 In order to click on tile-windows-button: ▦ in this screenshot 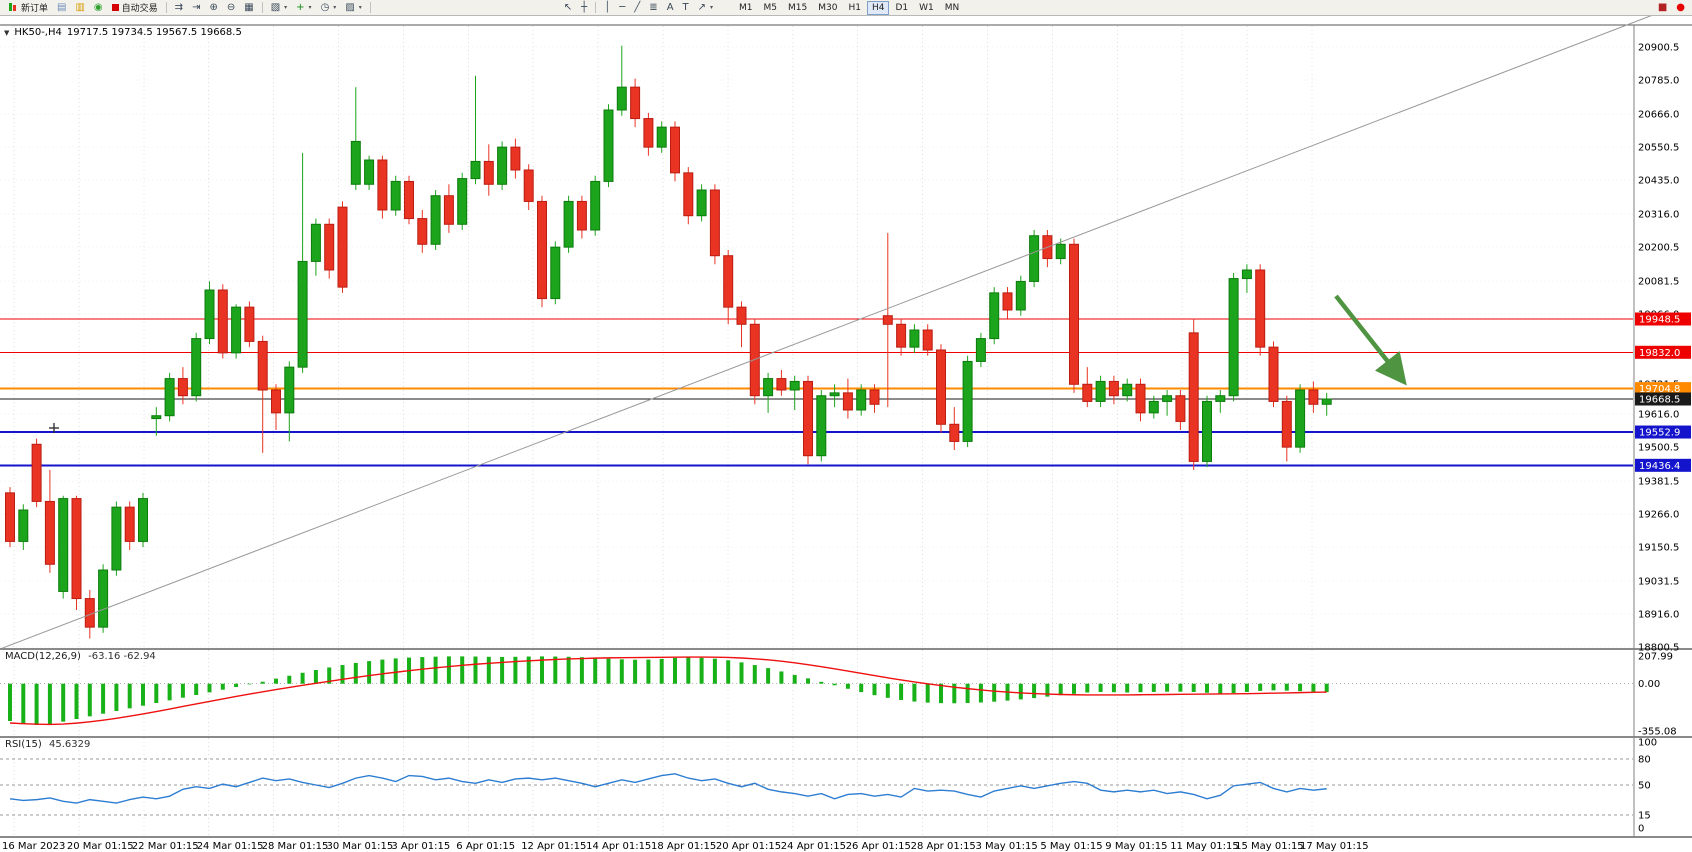, I will do `click(248, 8)`.